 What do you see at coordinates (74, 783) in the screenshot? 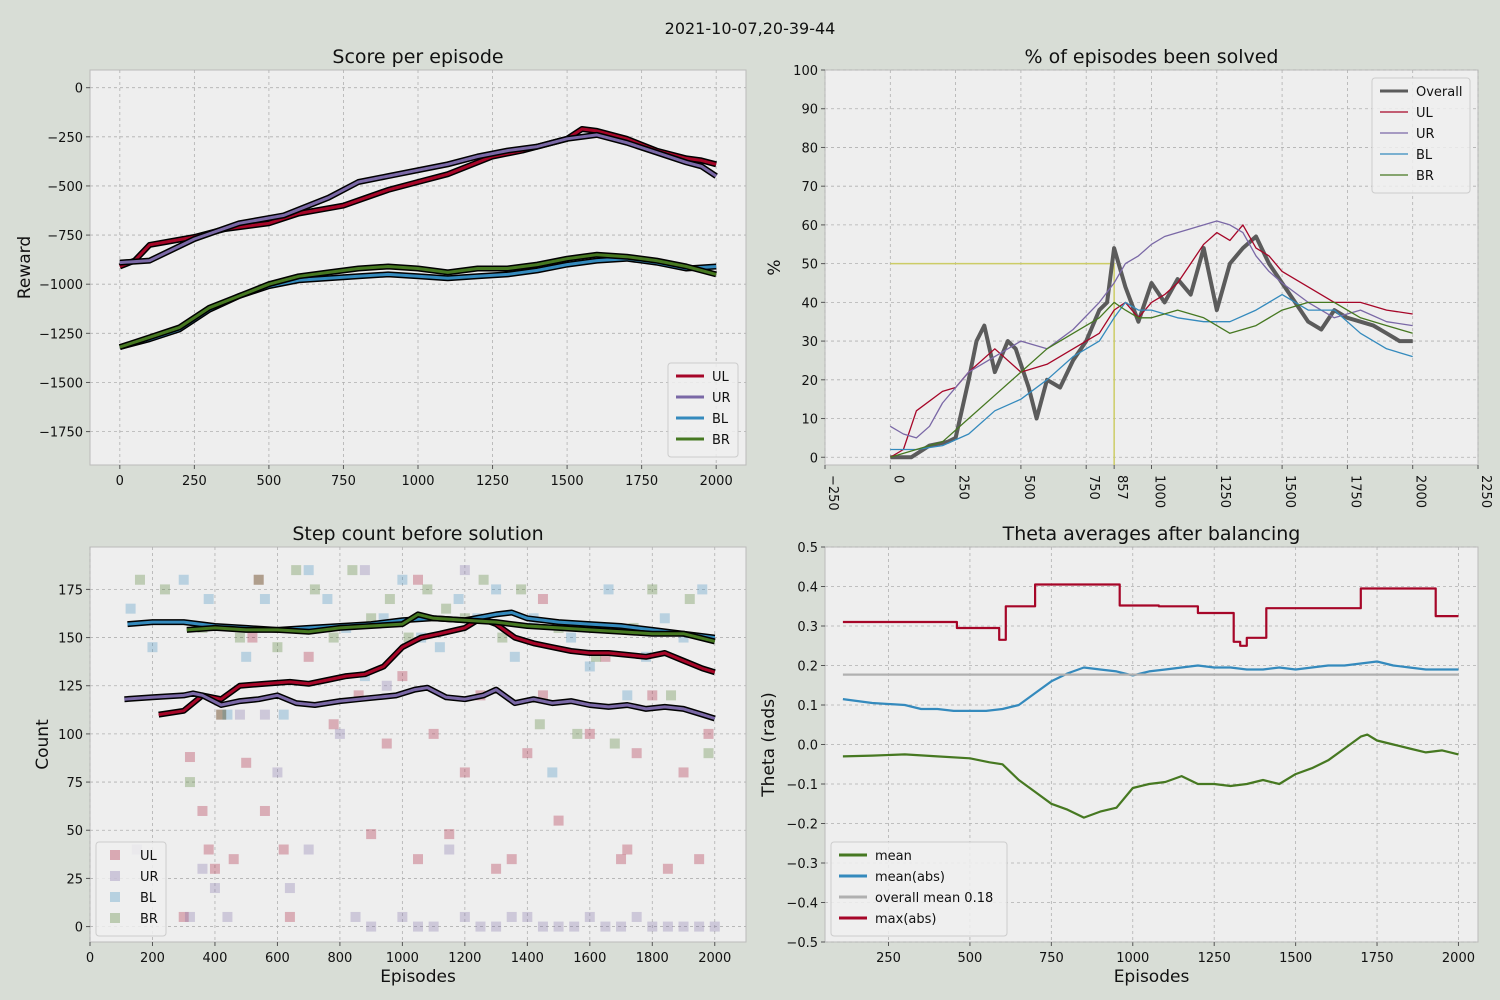
I see `y-tick-label: 75` at bounding box center [74, 783].